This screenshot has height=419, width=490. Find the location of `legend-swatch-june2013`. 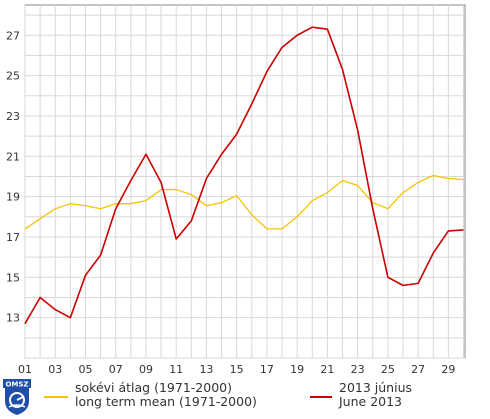

legend-swatch-june2013 is located at coordinates (321, 397).